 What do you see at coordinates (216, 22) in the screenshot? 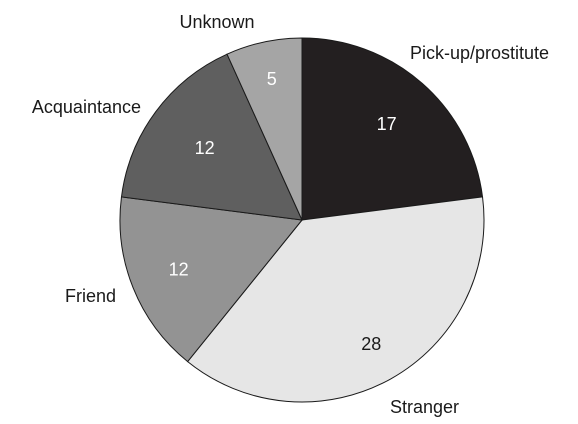
I see `slice-category-label: Unknown` at bounding box center [216, 22].